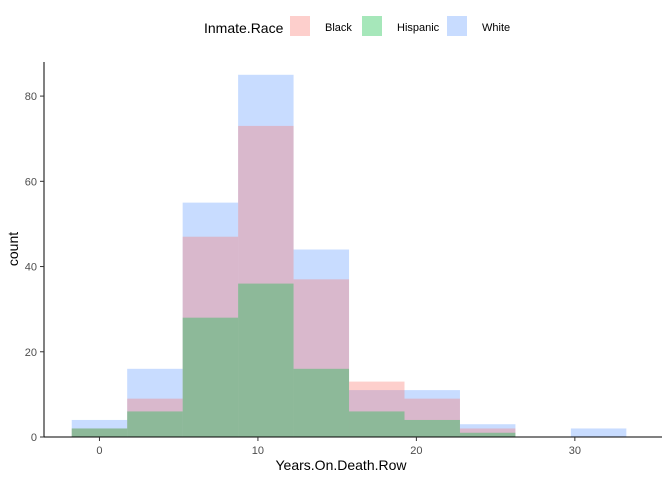  Describe the element at coordinates (300, 26) in the screenshot. I see `legend-key-black` at that location.